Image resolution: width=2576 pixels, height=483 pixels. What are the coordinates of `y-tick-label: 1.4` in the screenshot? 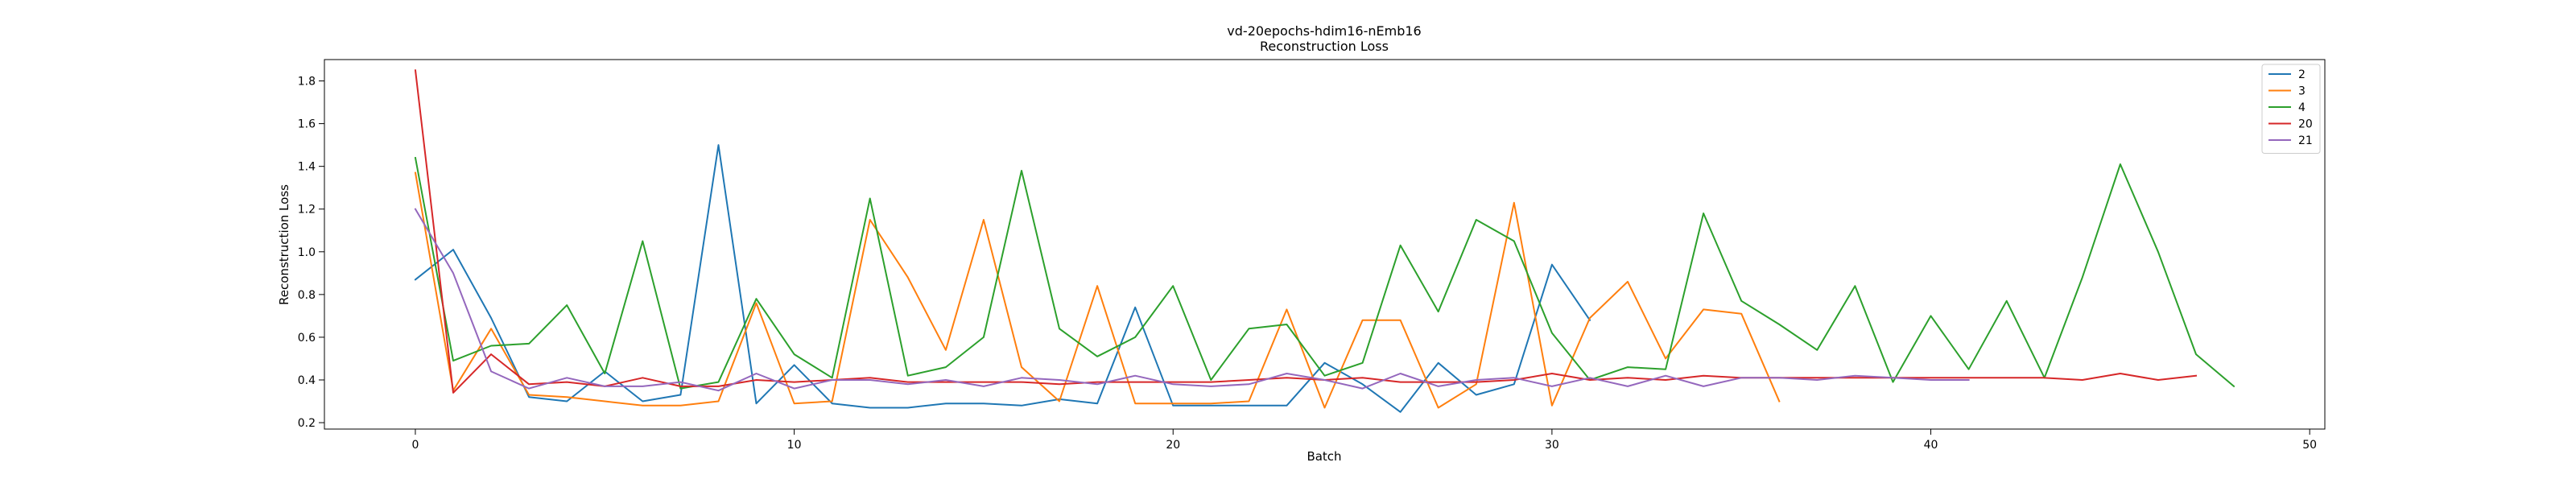 It's located at (307, 167).